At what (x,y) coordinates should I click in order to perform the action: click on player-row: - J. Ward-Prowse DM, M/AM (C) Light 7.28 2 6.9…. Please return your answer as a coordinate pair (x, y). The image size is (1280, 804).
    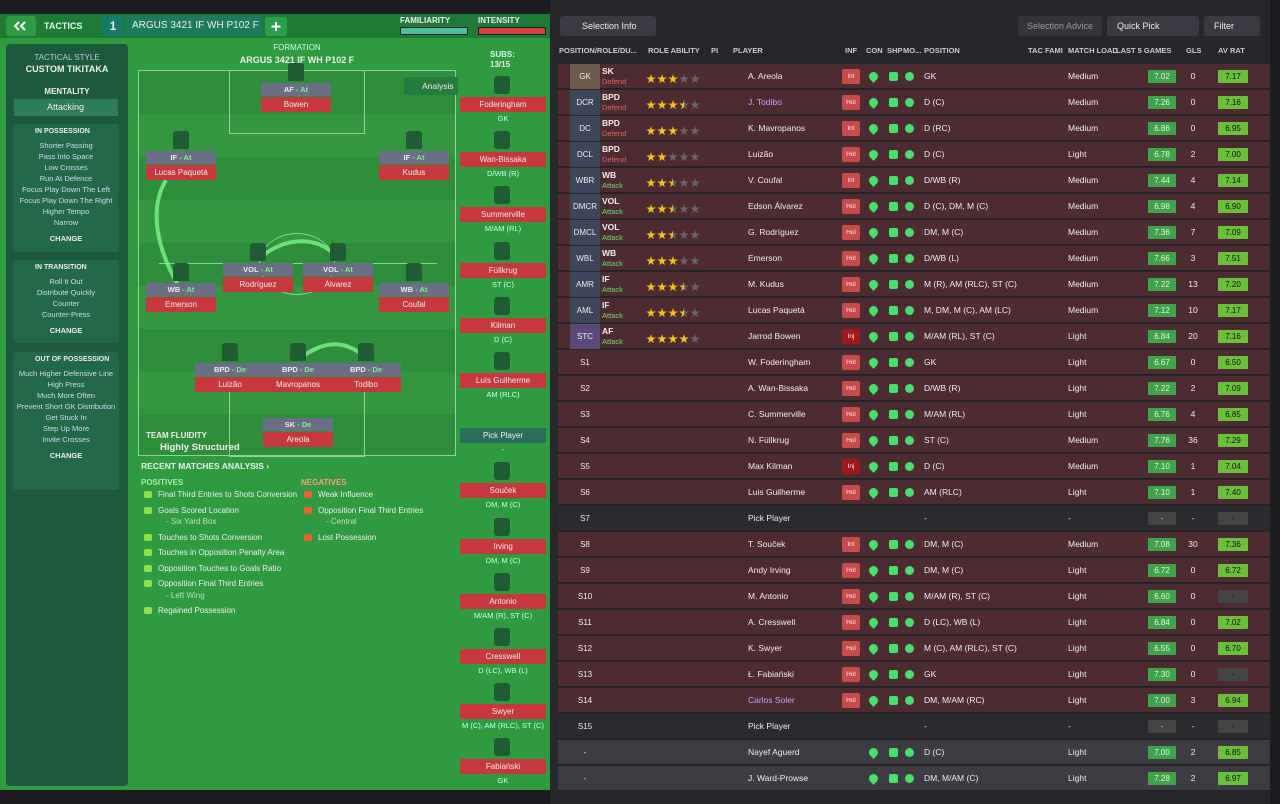
    Looking at the image, I should click on (914, 778).